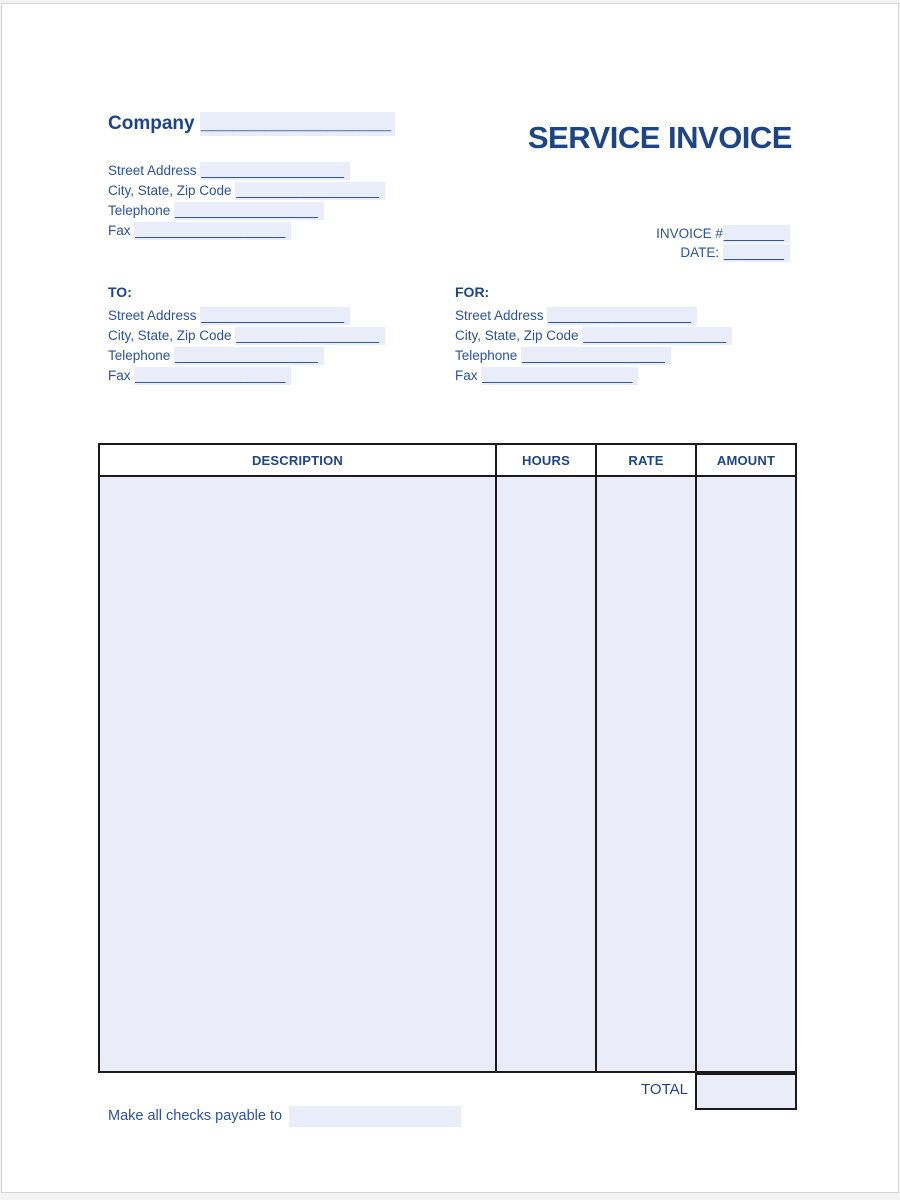 The height and width of the screenshot is (1200, 900). I want to click on for-telephone-field: ___________________, so click(596, 356).